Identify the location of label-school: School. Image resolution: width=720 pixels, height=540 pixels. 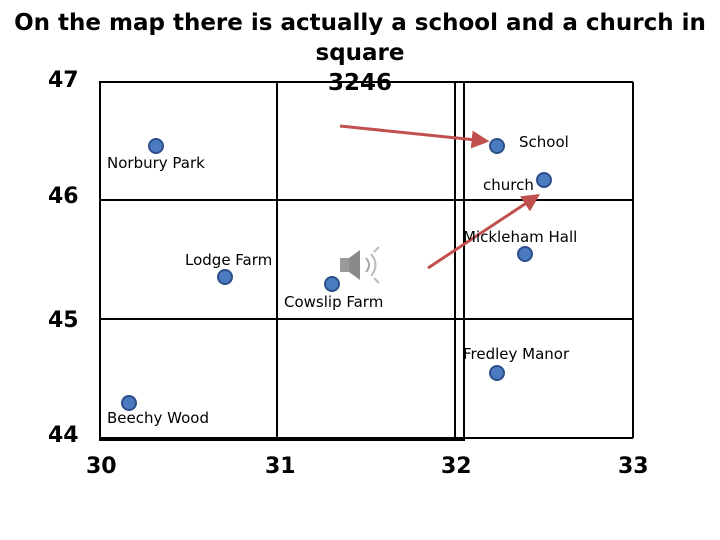
(544, 142).